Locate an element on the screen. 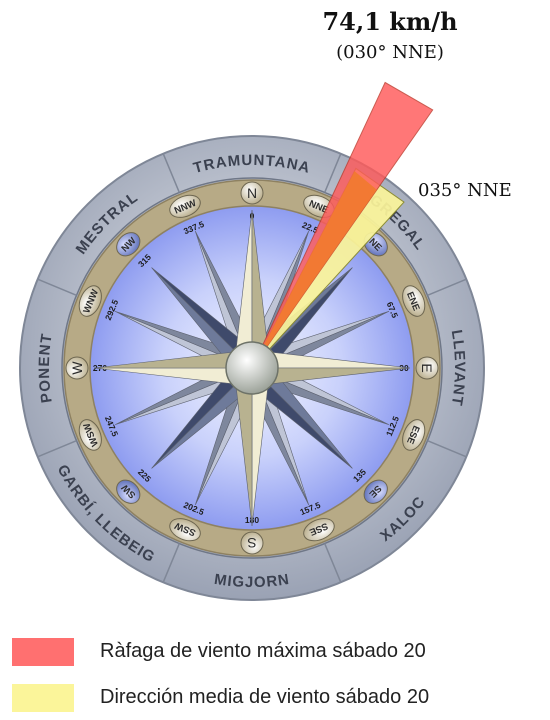  compass-point-e: E is located at coordinates (427, 368).